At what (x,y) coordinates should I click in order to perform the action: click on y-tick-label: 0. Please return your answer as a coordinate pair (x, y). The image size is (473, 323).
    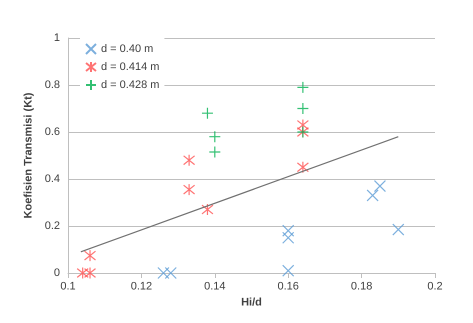
    Looking at the image, I should click on (57, 273).